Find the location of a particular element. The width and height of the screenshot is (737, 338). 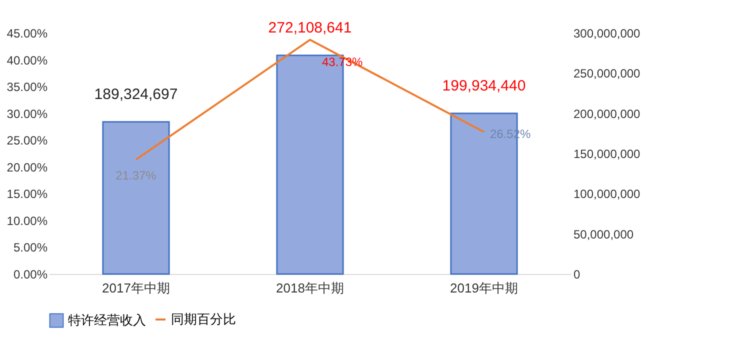

y-tick-label: 20.00% is located at coordinates (27, 167).